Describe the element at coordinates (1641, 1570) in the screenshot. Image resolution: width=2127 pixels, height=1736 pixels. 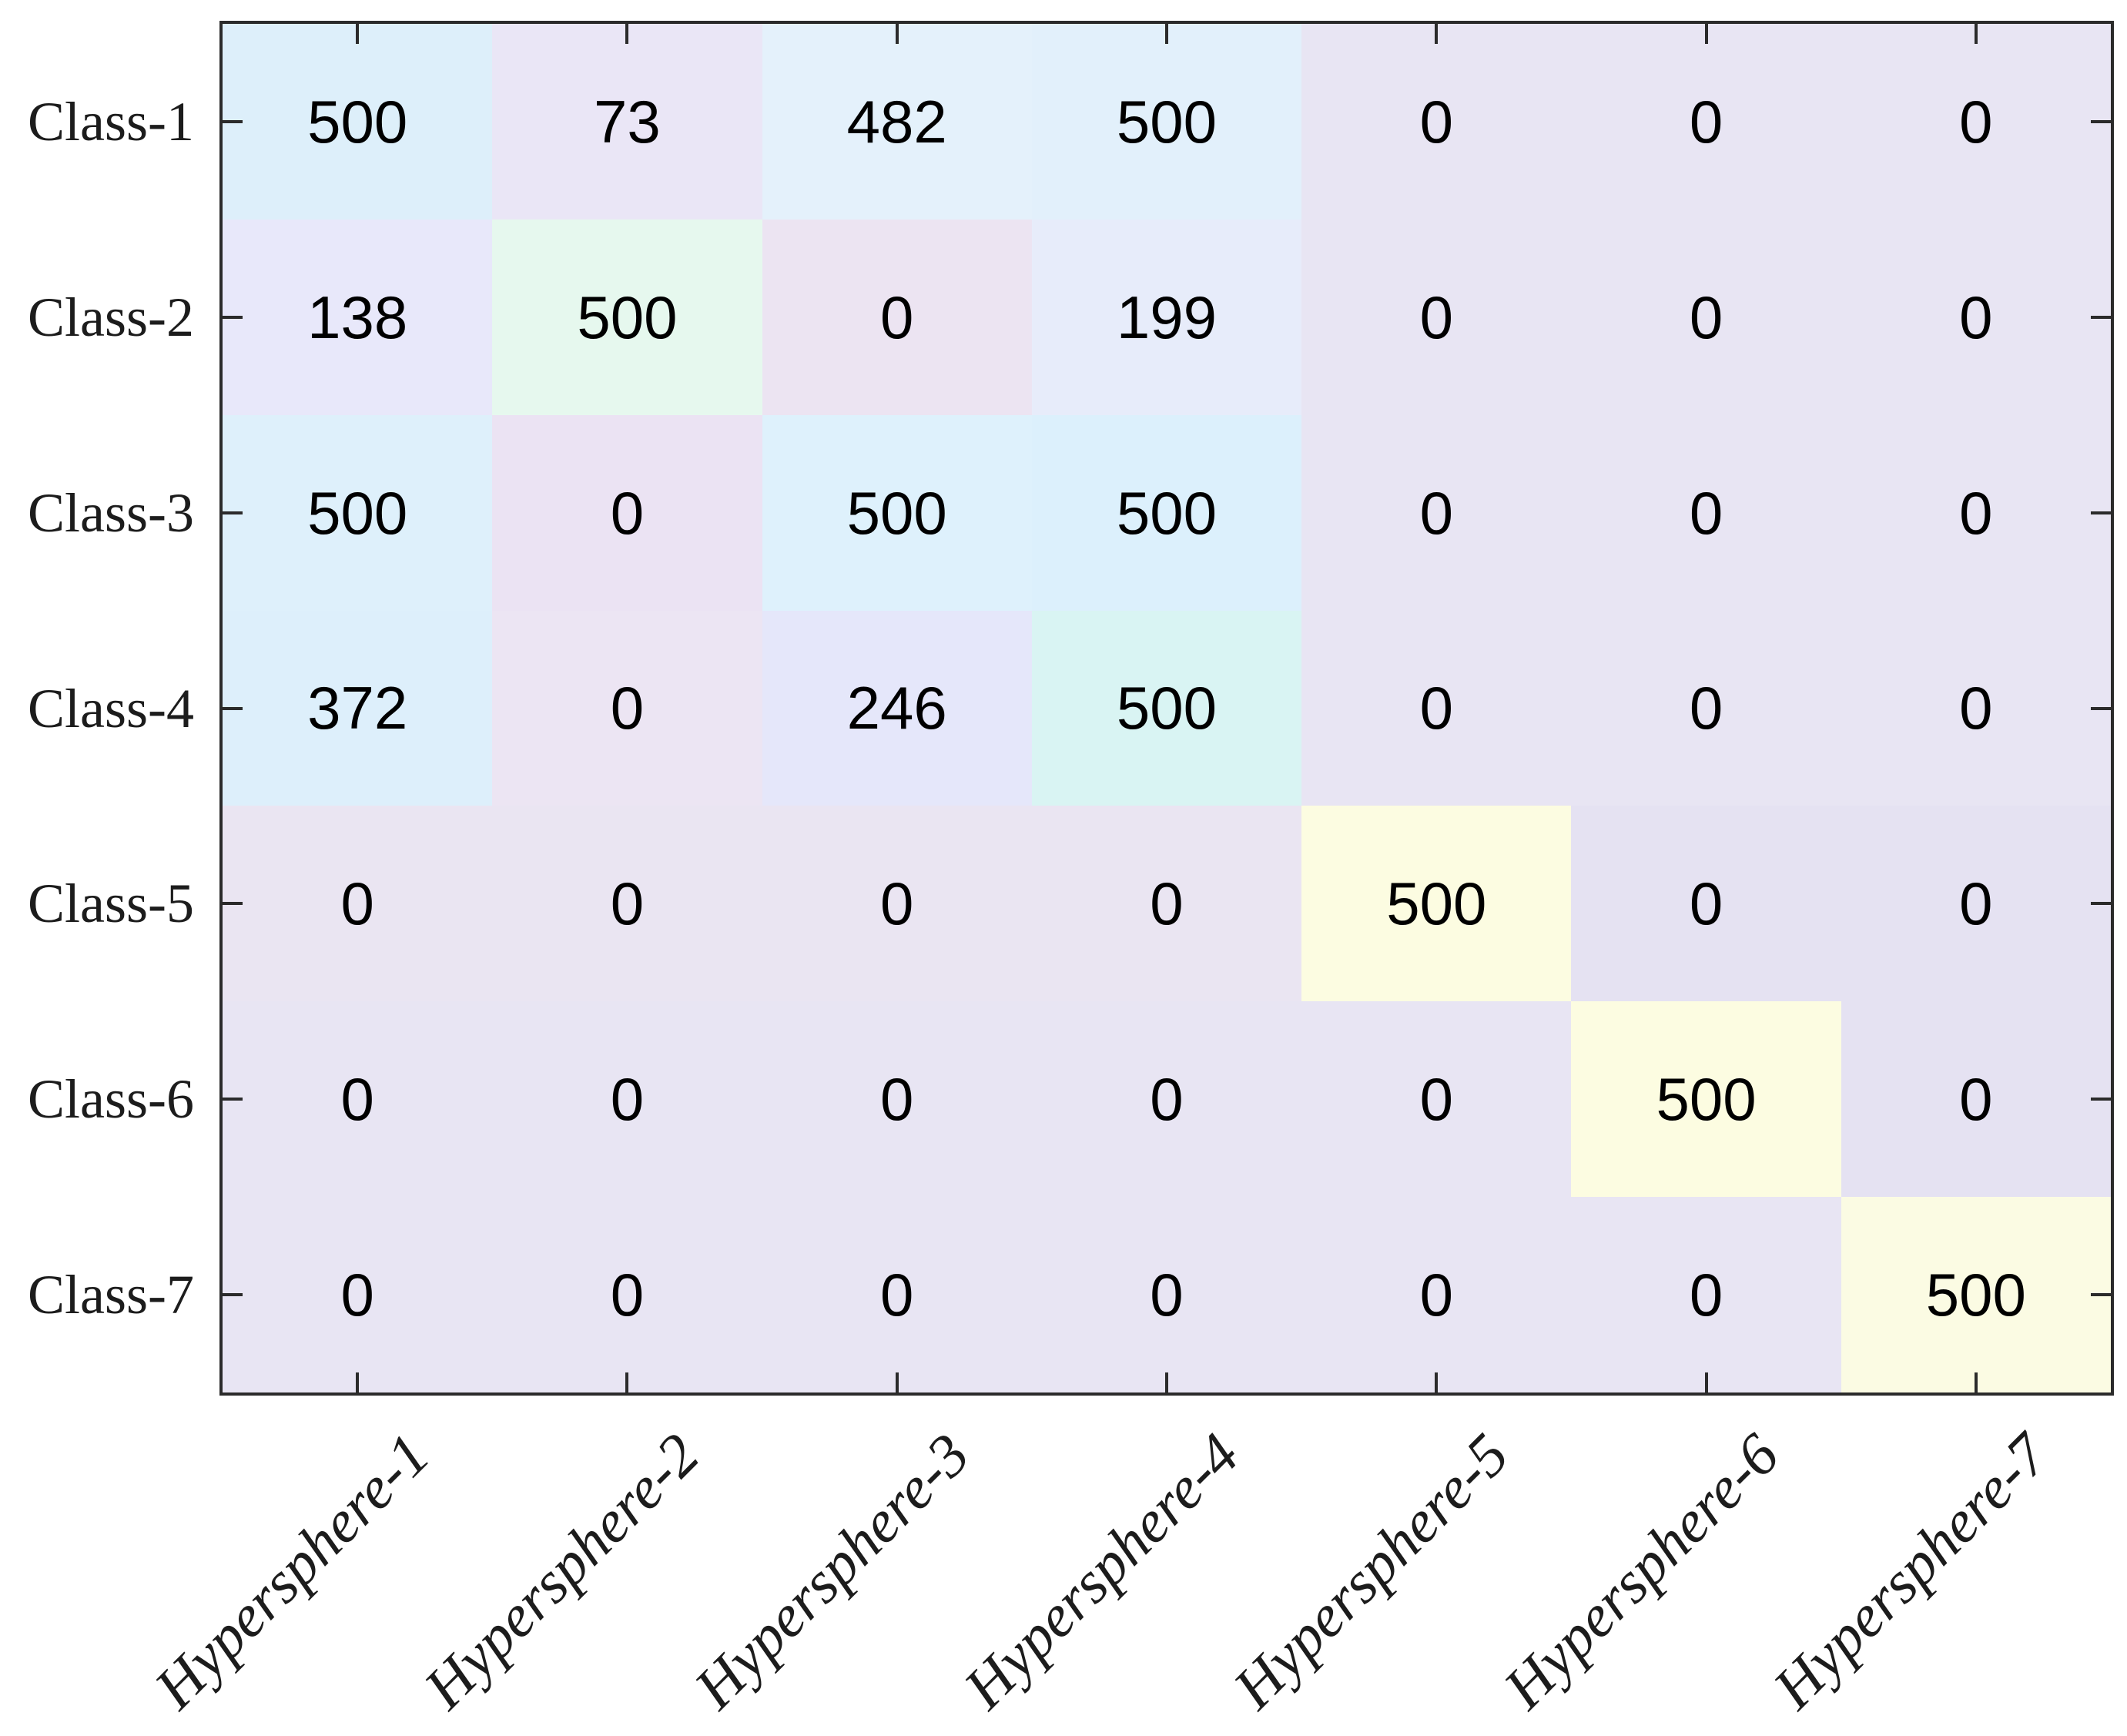
I see `x-axis-label: Hypersphere-6` at that location.